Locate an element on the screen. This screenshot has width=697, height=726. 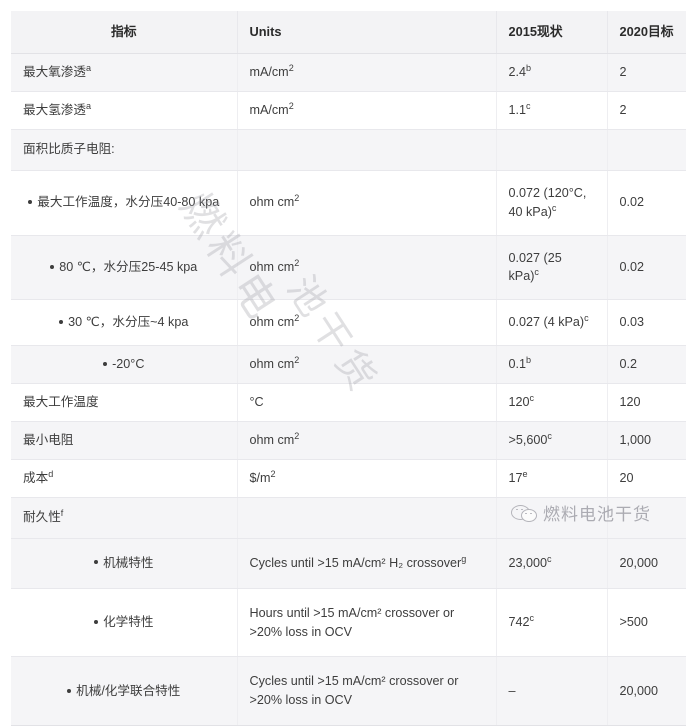
cell-target-2020: >500 is located at coordinates (646, 623).